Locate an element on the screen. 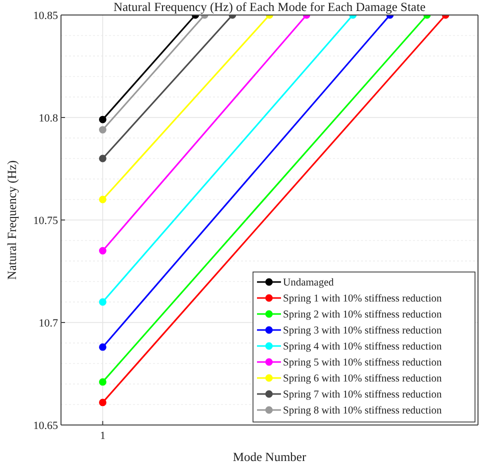  y-tick-label: 10.7 is located at coordinates (48, 323).